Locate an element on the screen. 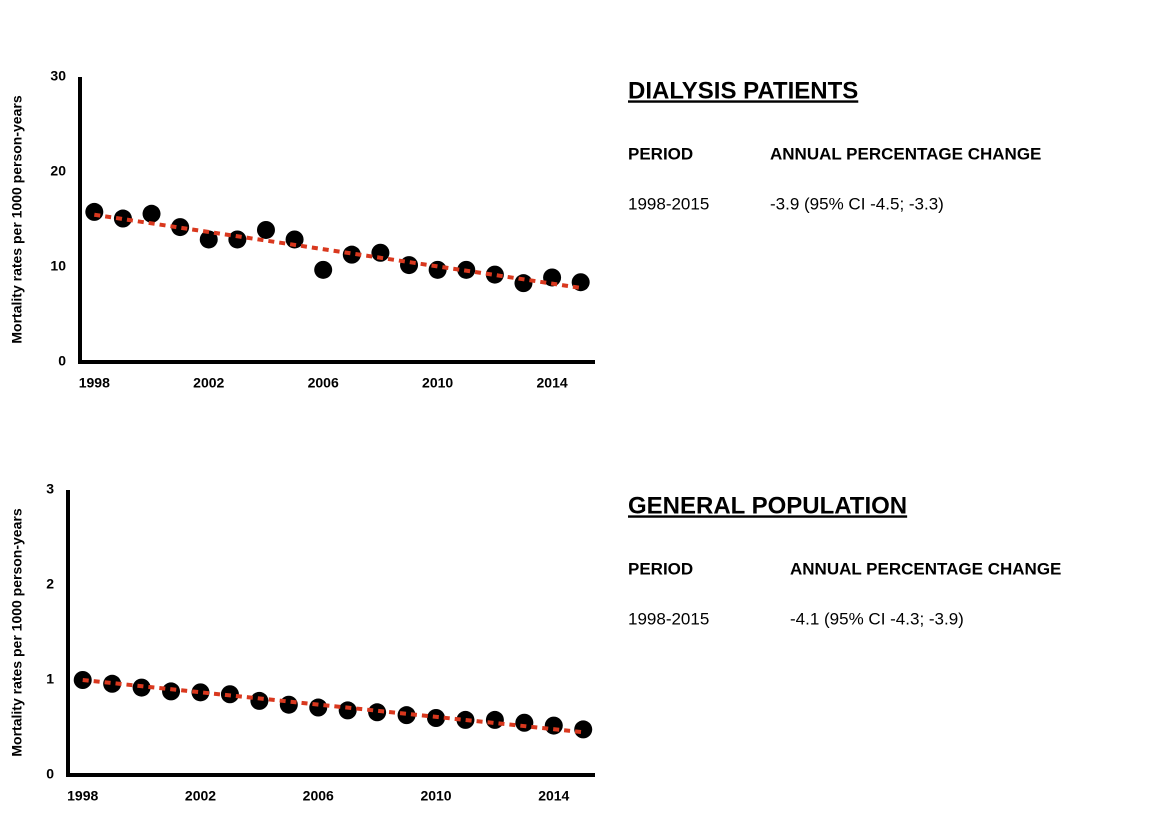  panel-title: DIALYSIS PATIENTS is located at coordinates (743, 90).